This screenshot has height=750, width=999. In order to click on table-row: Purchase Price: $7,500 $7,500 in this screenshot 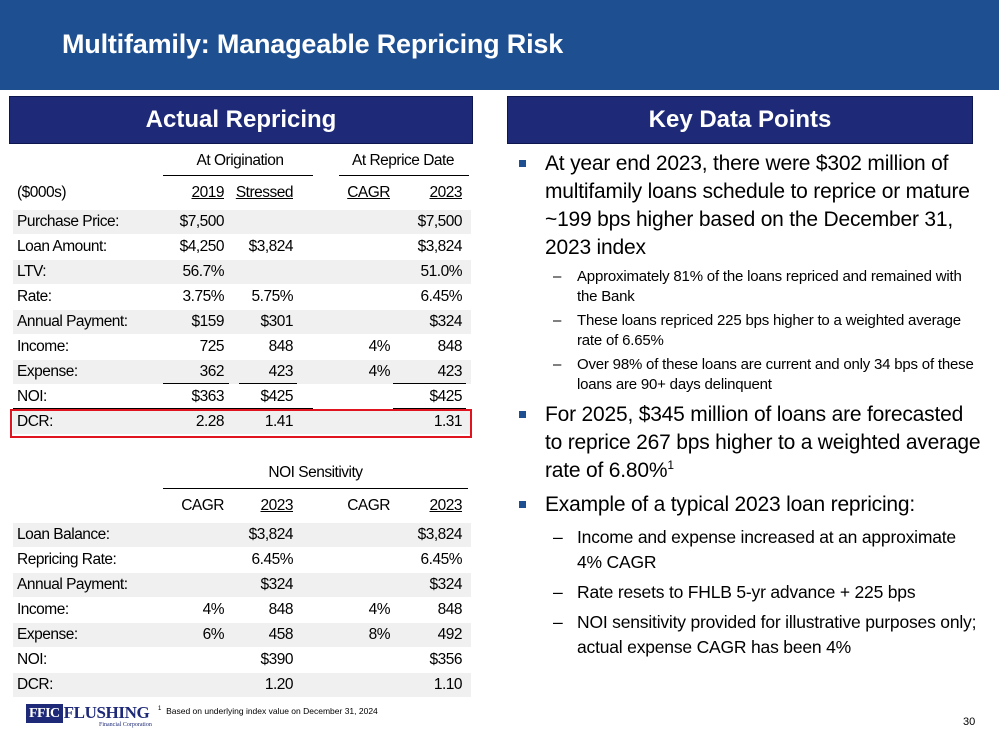, I will do `click(242, 222)`.